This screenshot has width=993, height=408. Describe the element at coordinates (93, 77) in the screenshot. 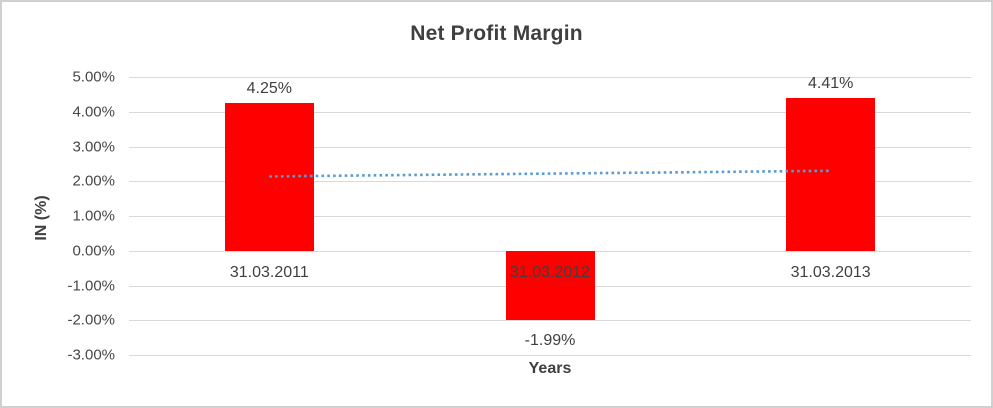

I see `y-tick-label: 5.00%` at that location.